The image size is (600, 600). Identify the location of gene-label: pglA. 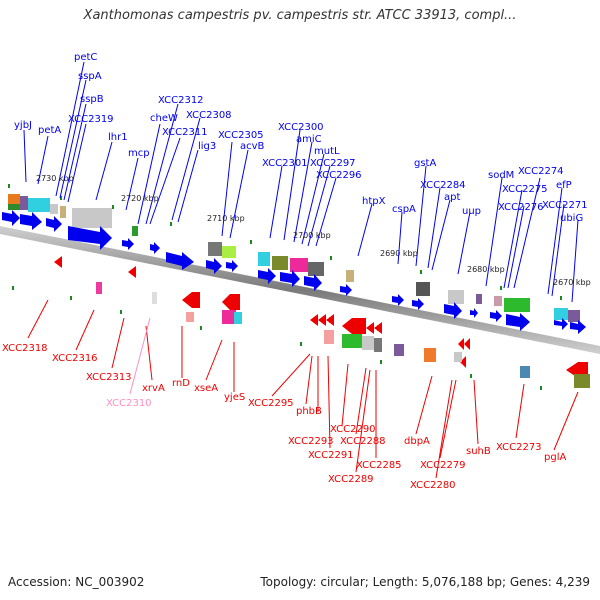
(555, 457).